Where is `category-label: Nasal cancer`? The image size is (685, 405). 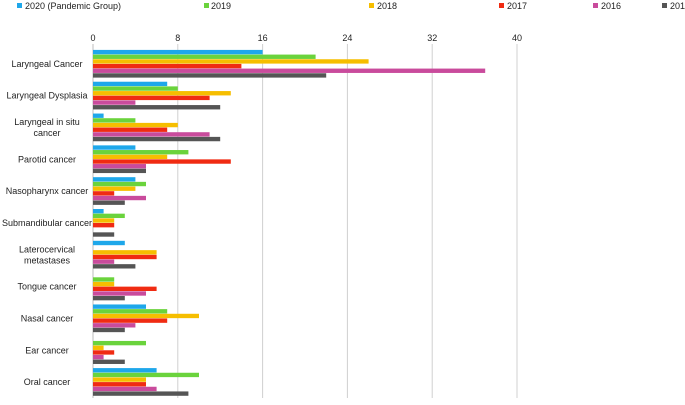 category-label: Nasal cancer is located at coordinates (47, 318).